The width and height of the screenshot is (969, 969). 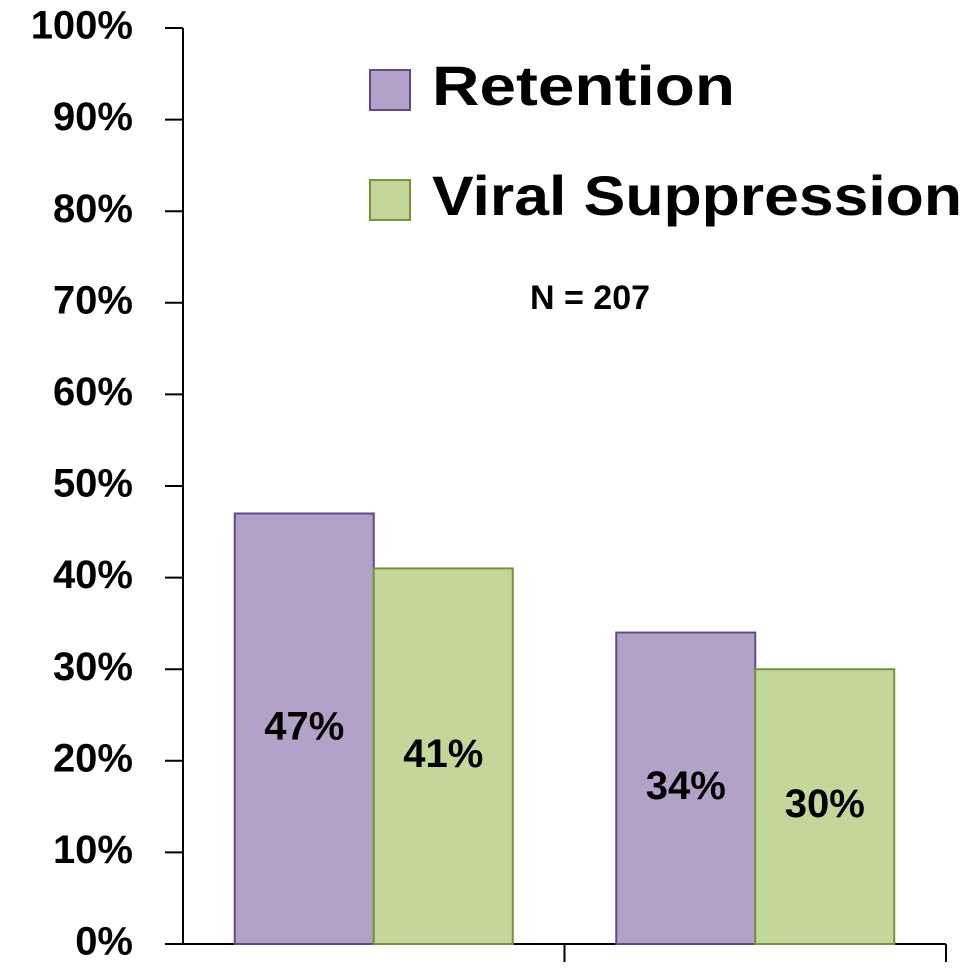 What do you see at coordinates (93, 850) in the screenshot?
I see `y-tick-label: 10%` at bounding box center [93, 850].